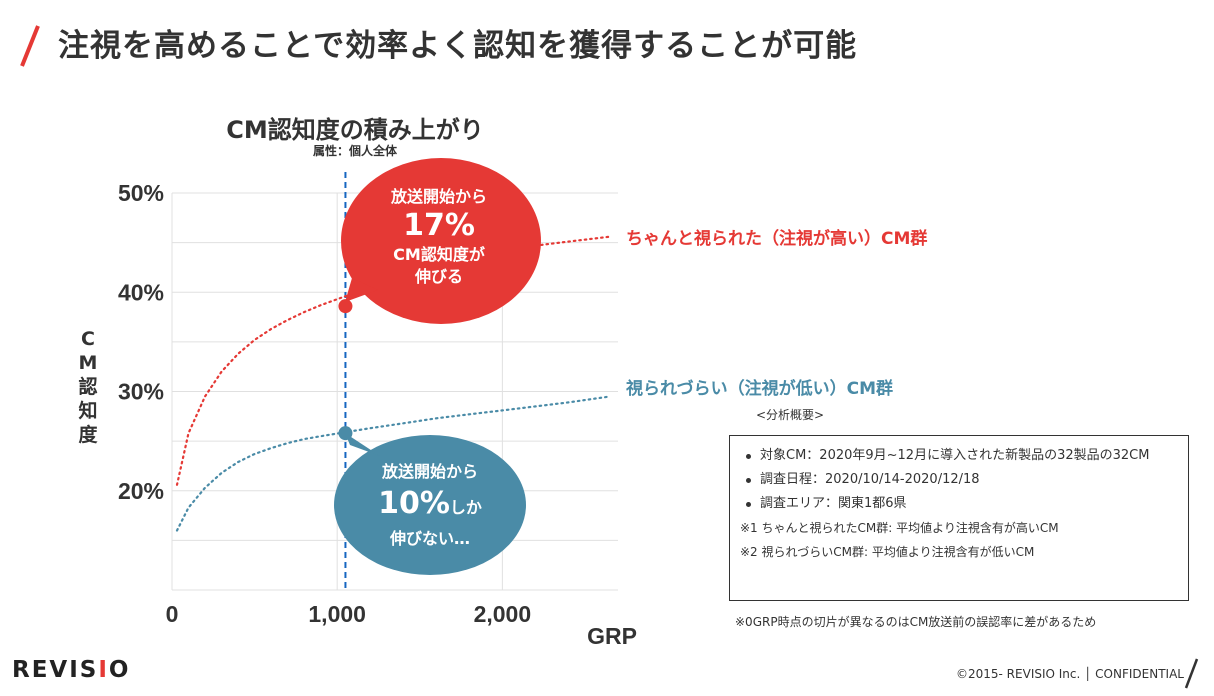  I want to click on bubble-layer, so click(437, 366).